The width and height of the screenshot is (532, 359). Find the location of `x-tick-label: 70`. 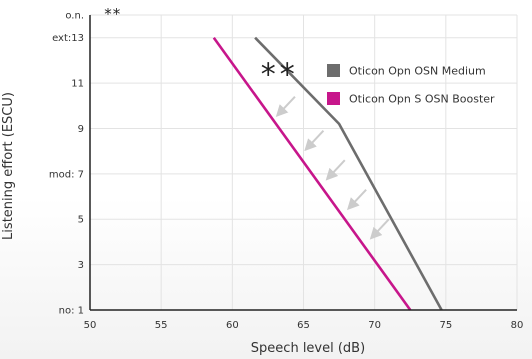

x-tick-label: 70 is located at coordinates (374, 325).